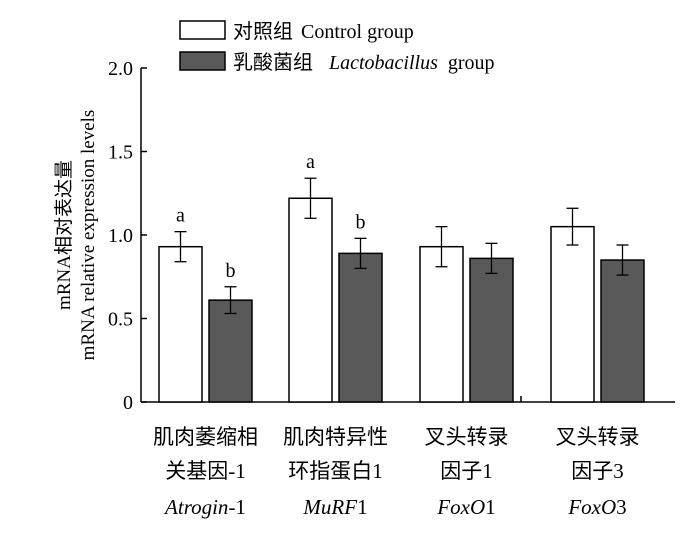 This screenshot has height=534, width=700. What do you see at coordinates (120, 69) in the screenshot?
I see `y-tick-label: 2.0` at bounding box center [120, 69].